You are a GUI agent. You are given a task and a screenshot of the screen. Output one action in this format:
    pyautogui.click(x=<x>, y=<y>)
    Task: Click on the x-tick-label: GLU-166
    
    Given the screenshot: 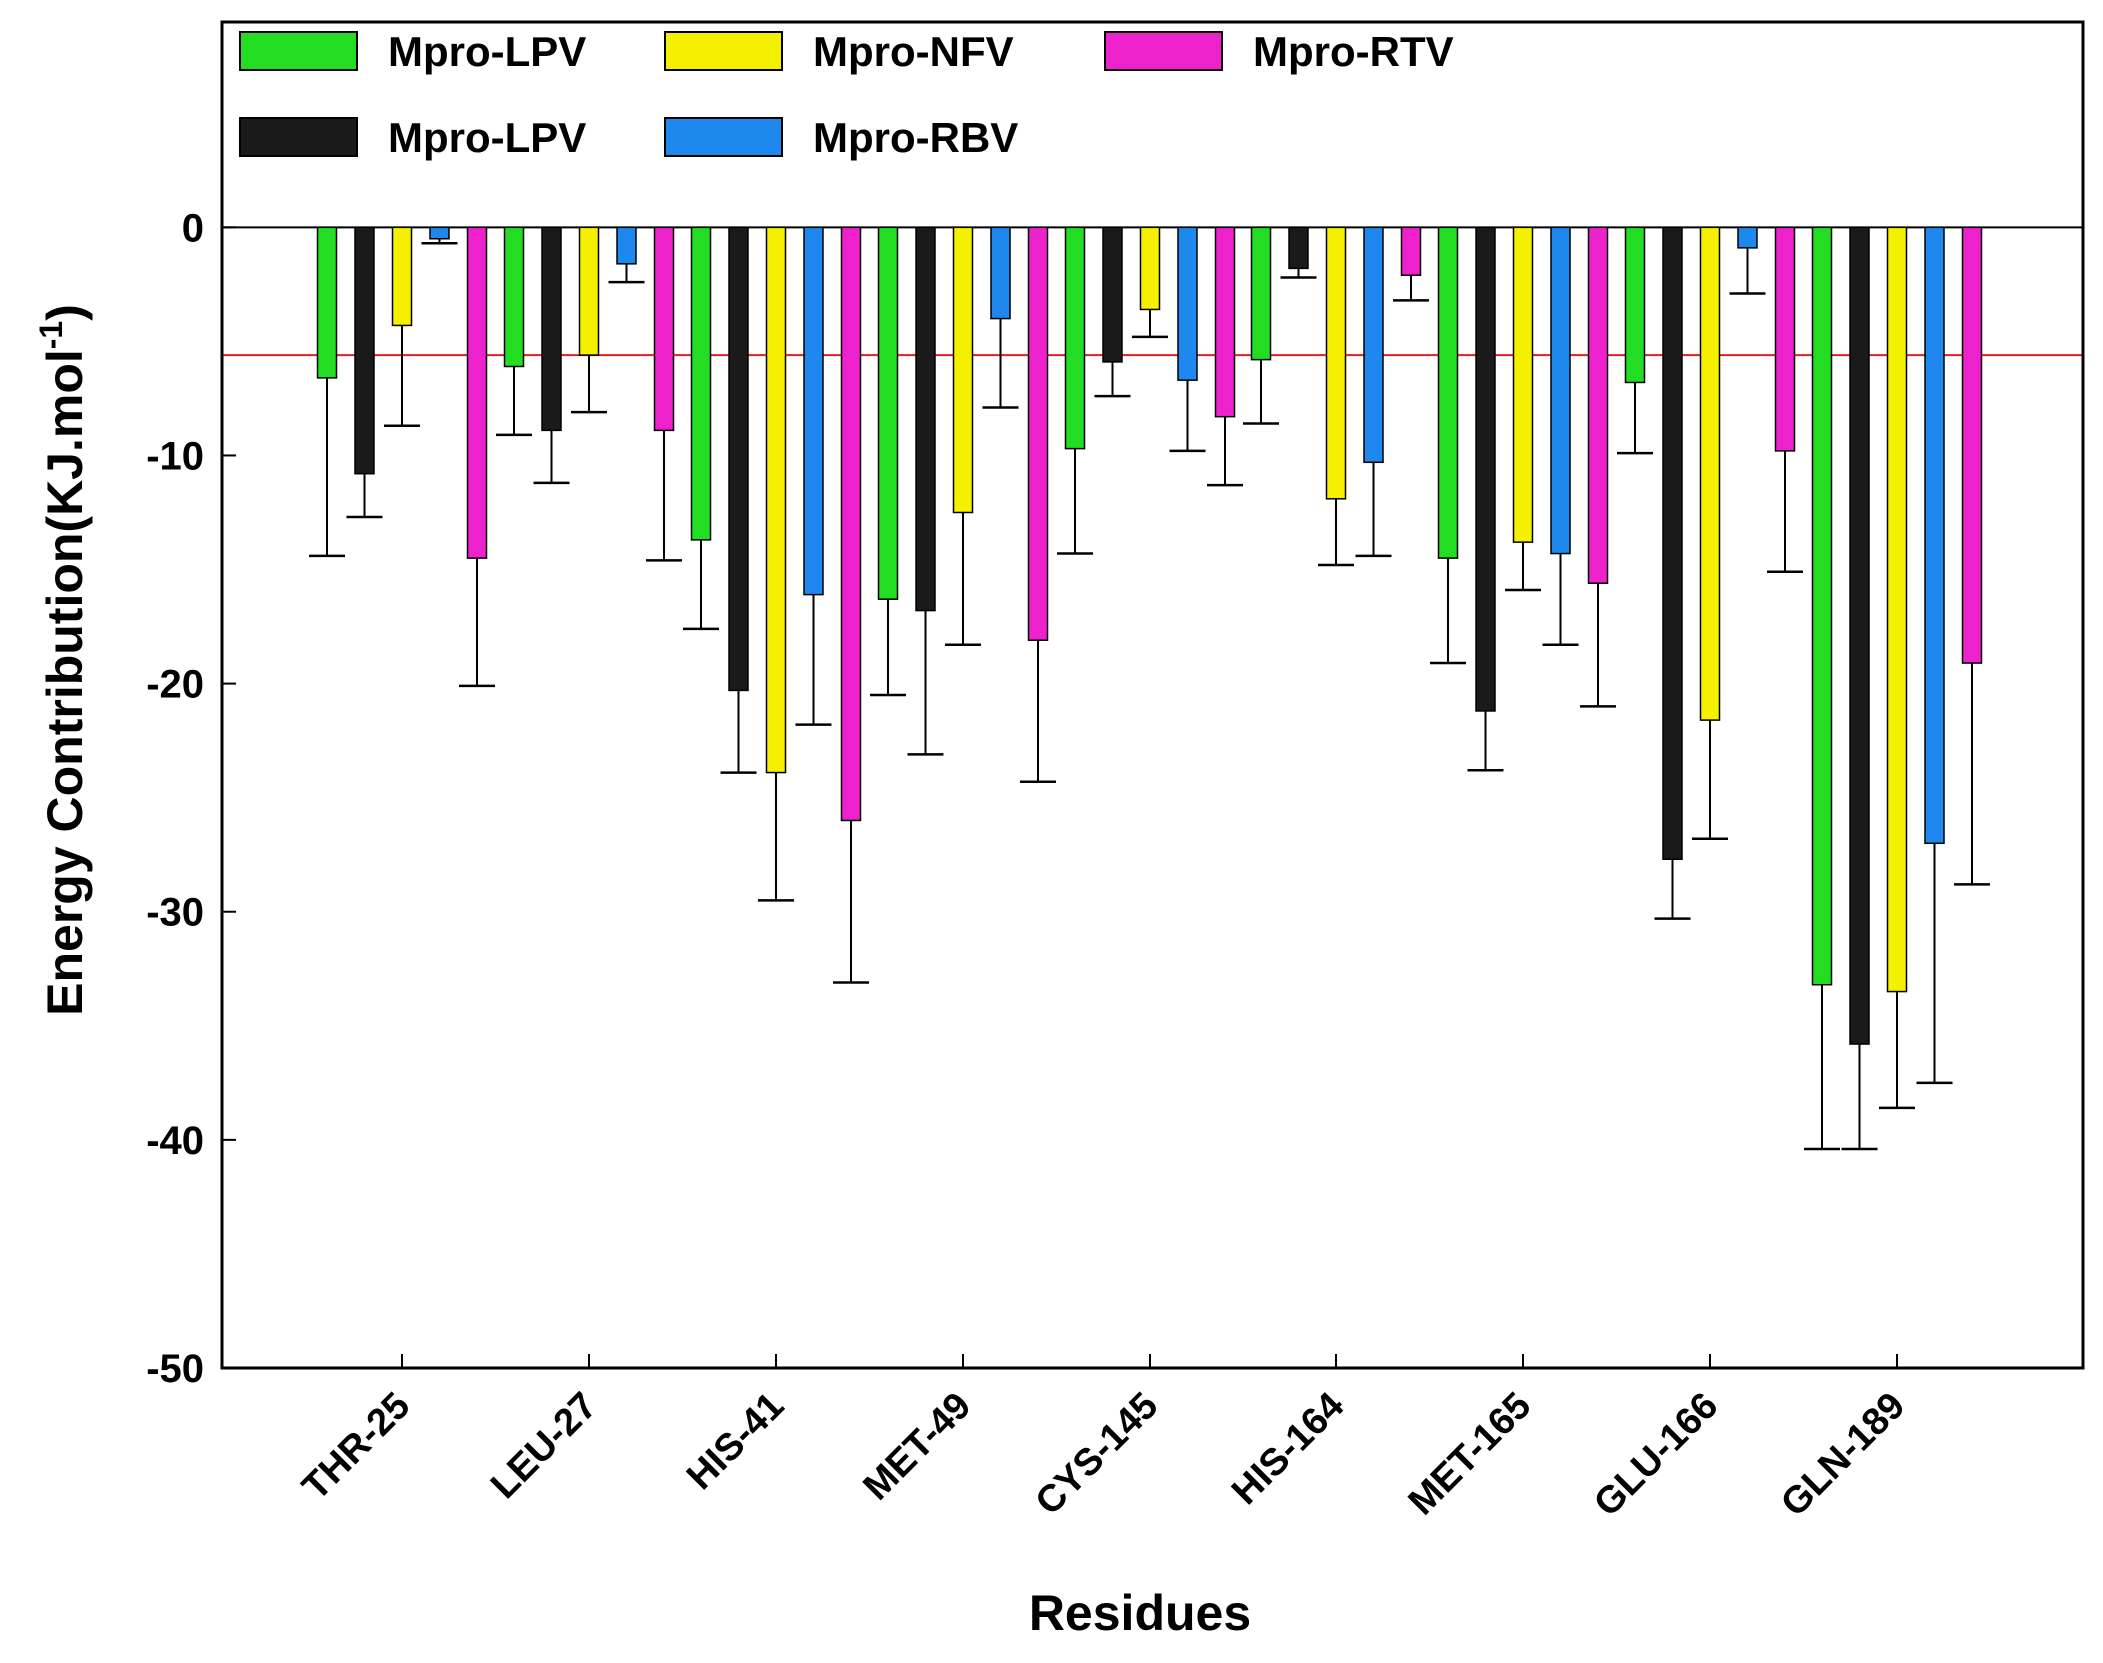 What is the action you would take?
    pyautogui.click(x=1656, y=1455)
    